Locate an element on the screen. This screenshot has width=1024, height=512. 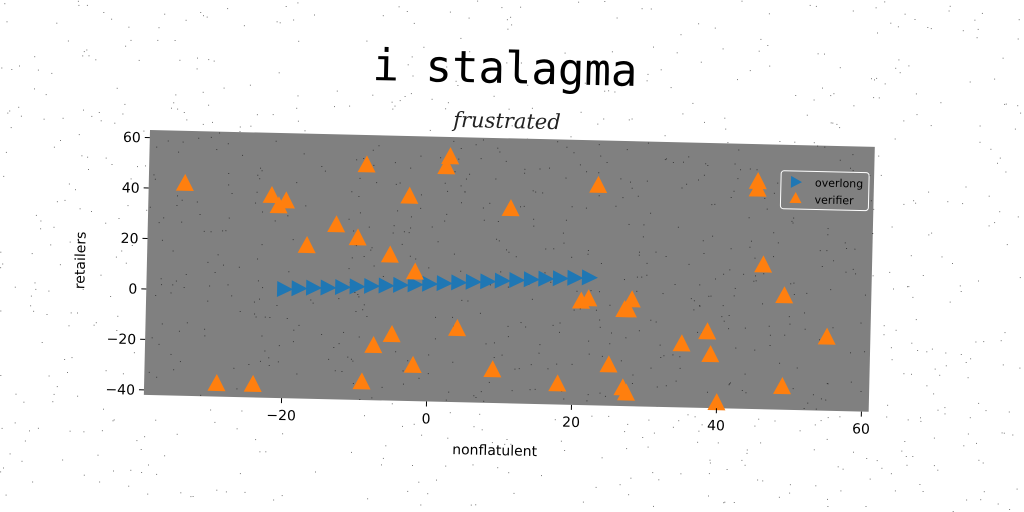
y-axis-label: retailers is located at coordinates (80, 260).